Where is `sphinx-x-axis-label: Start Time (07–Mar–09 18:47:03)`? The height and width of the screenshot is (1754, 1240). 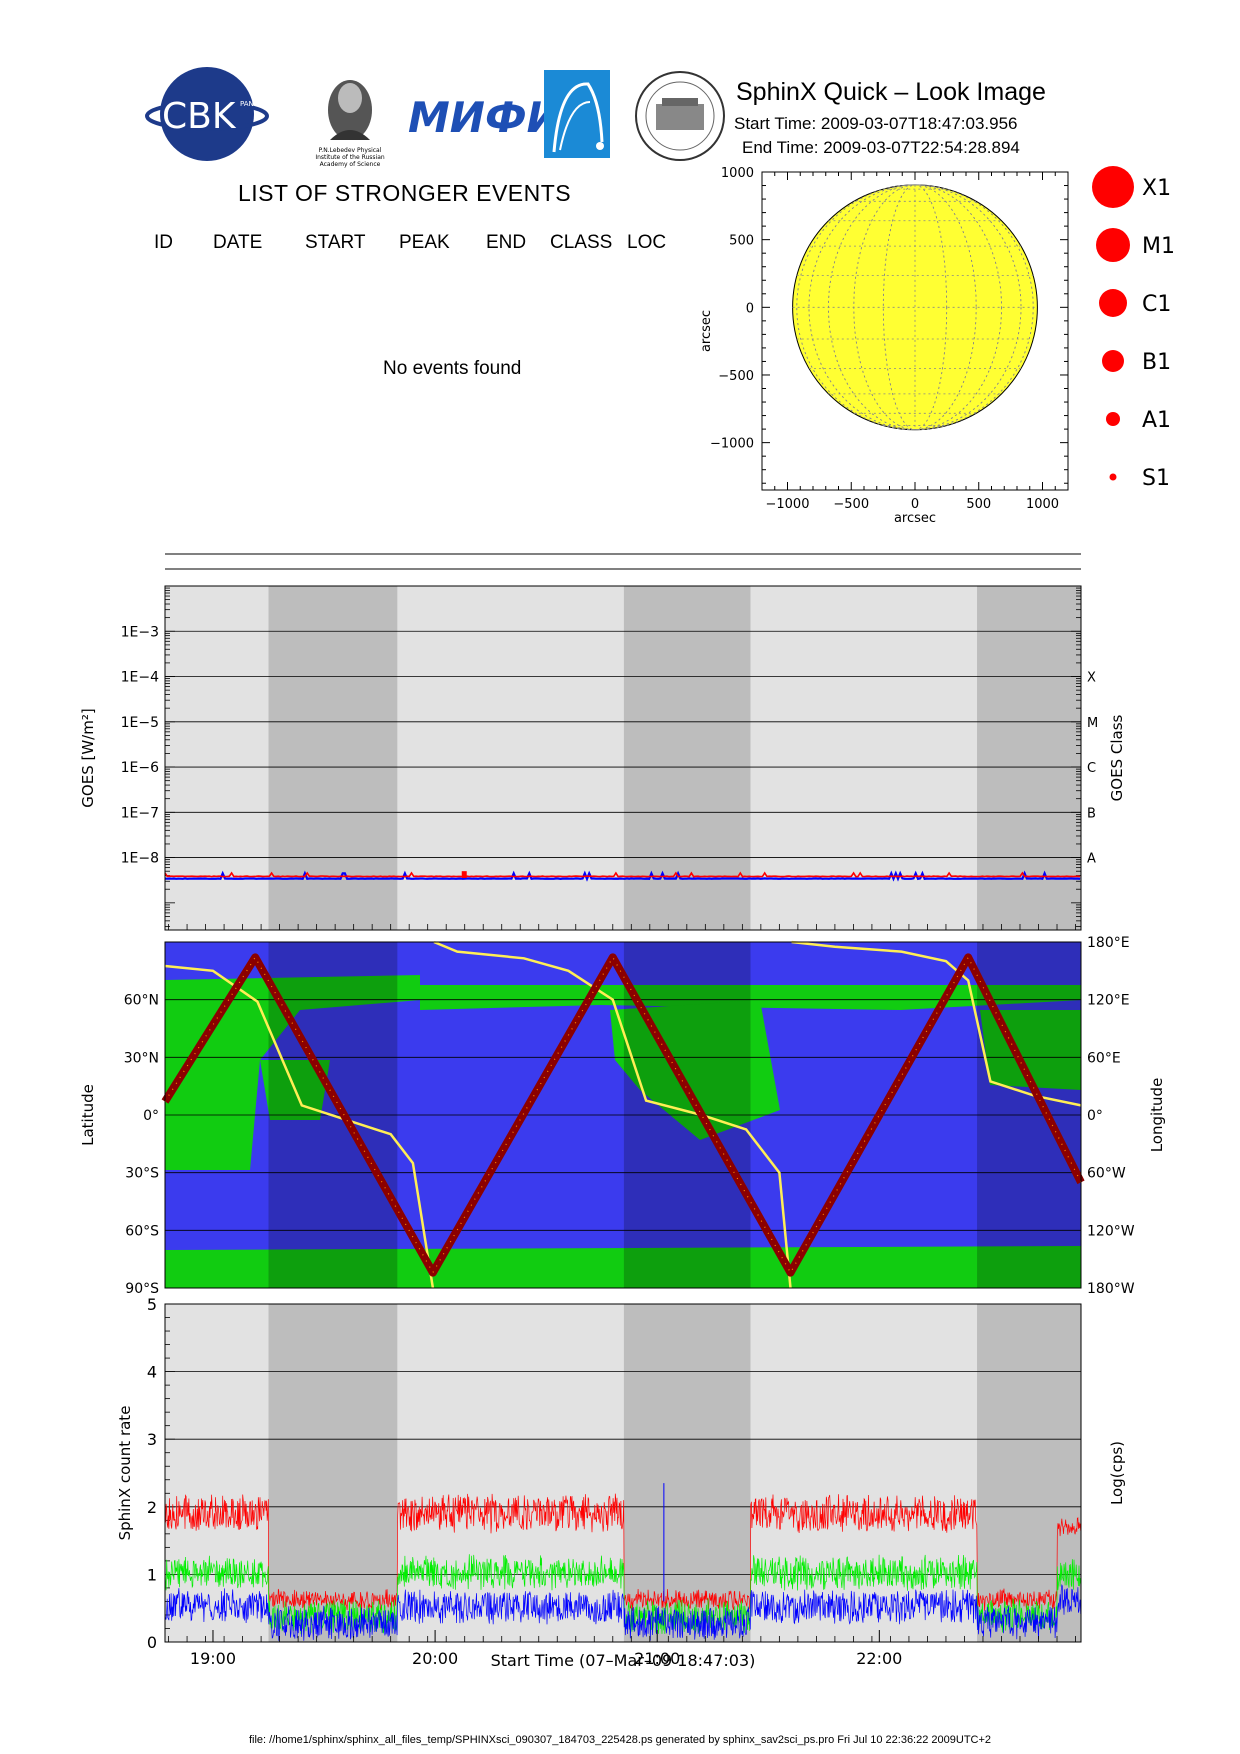 sphinx-x-axis-label: Start Time (07–Mar–09 18:47:03) is located at coordinates (623, 1660).